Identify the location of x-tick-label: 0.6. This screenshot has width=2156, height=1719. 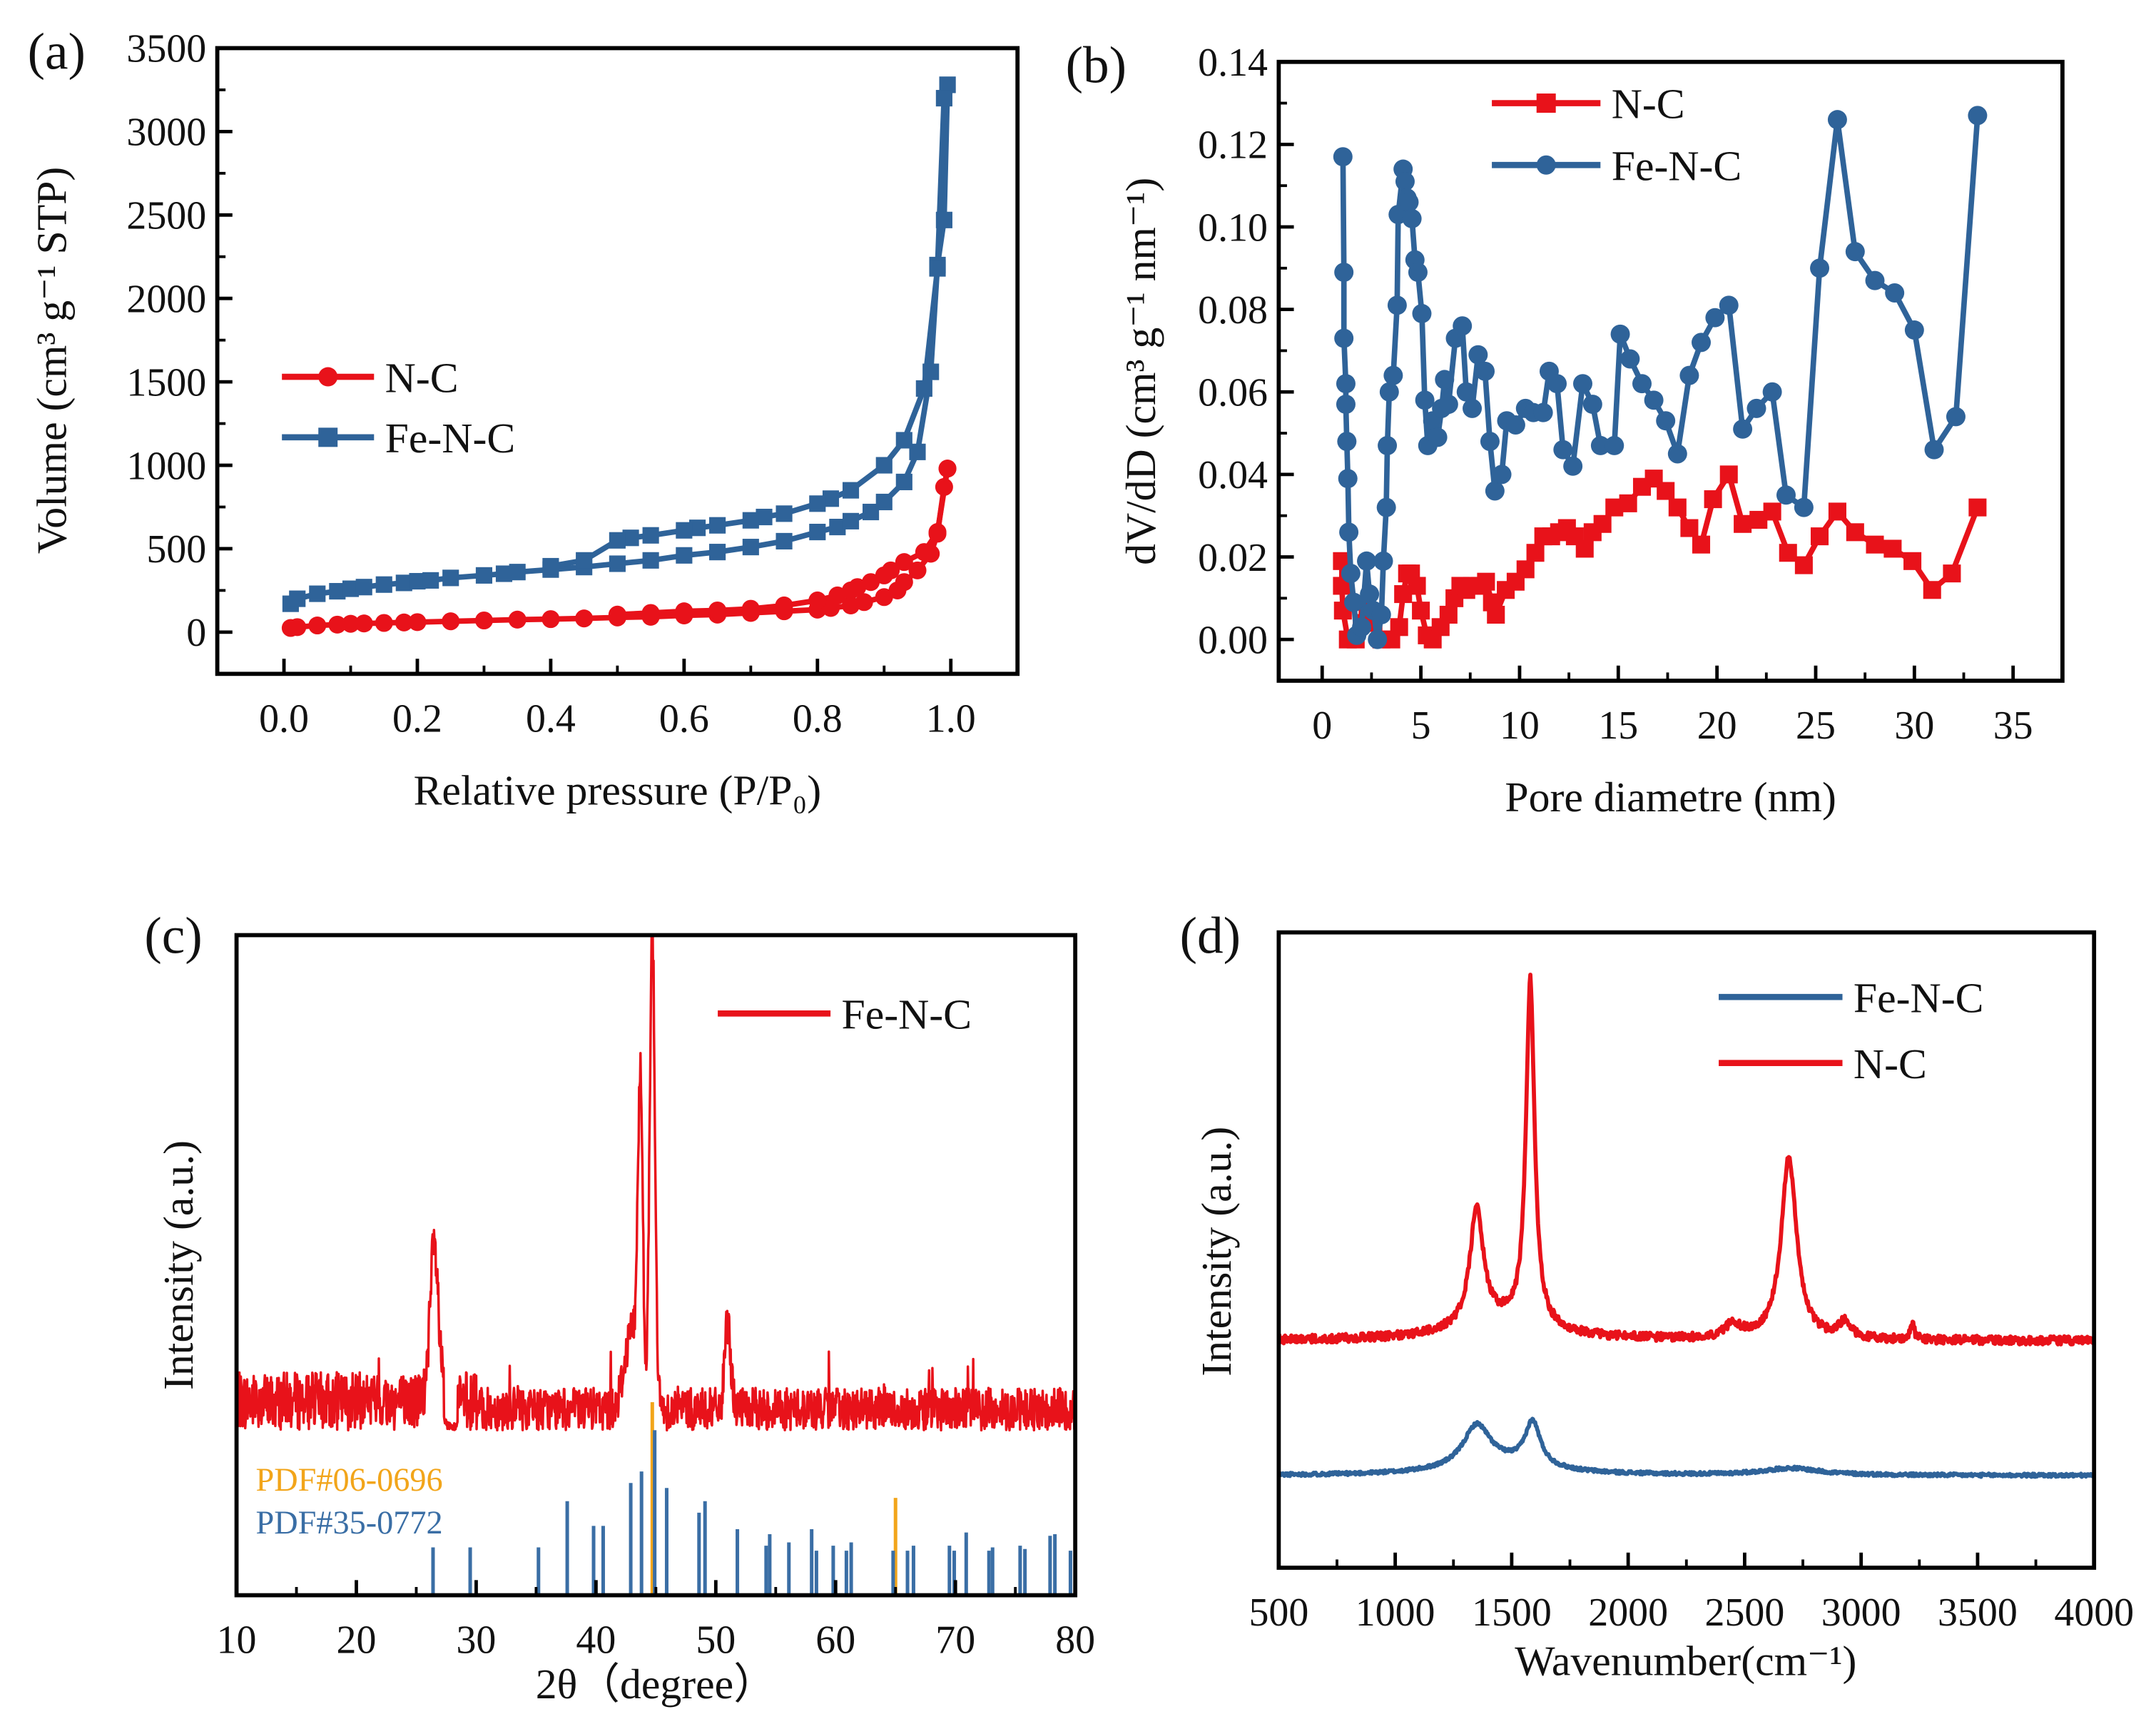
(684, 718).